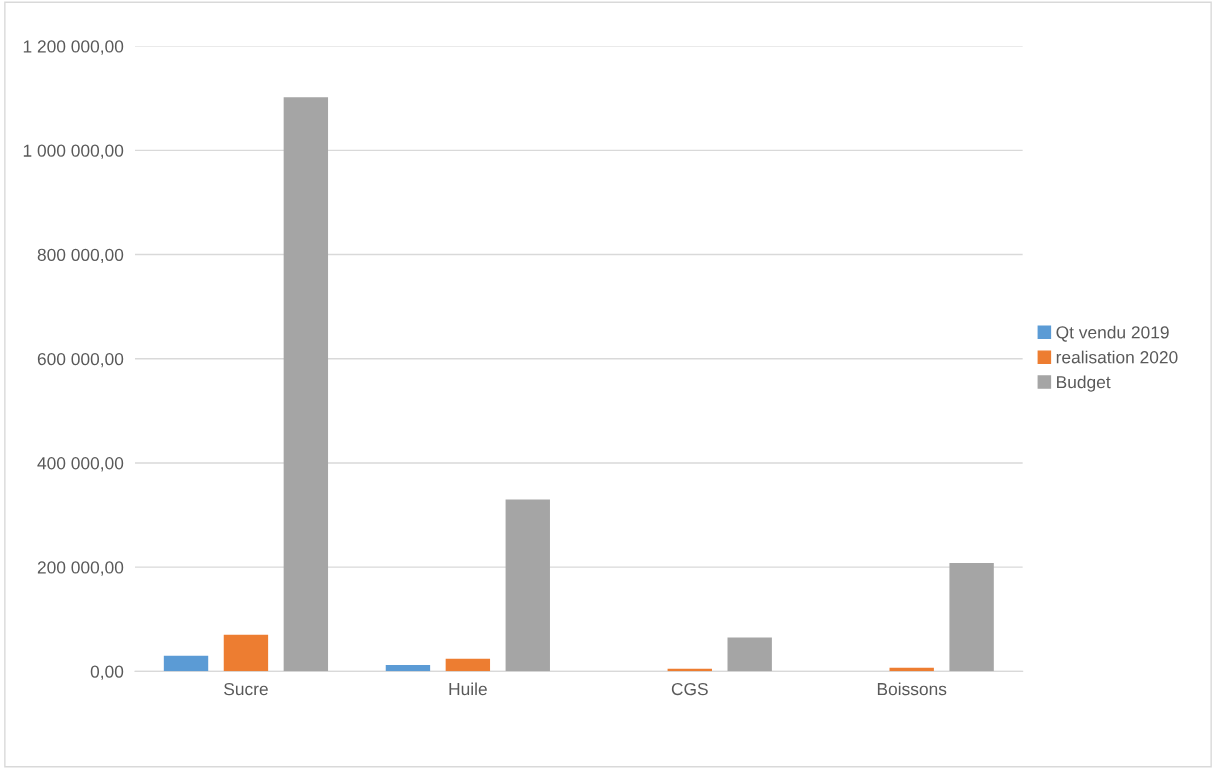 This screenshot has width=1216, height=769. What do you see at coordinates (689, 689) in the screenshot?
I see `x-tick-label: CGS` at bounding box center [689, 689].